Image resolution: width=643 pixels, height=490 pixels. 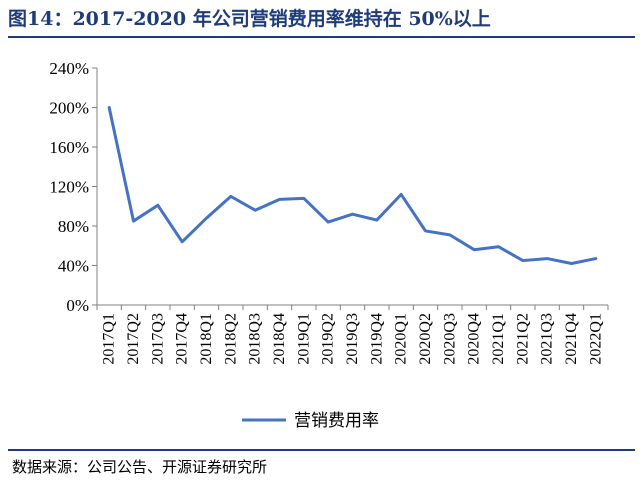 I want to click on x-tick-label: 2017Q2, so click(x=133, y=339).